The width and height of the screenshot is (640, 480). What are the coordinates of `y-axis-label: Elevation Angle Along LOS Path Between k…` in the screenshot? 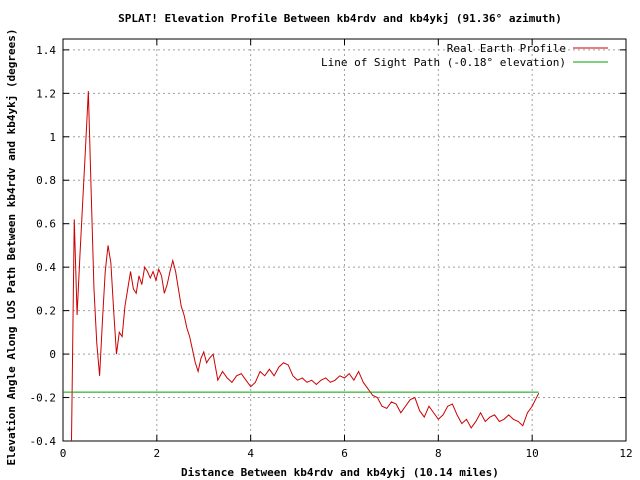 It's located at (11, 246).